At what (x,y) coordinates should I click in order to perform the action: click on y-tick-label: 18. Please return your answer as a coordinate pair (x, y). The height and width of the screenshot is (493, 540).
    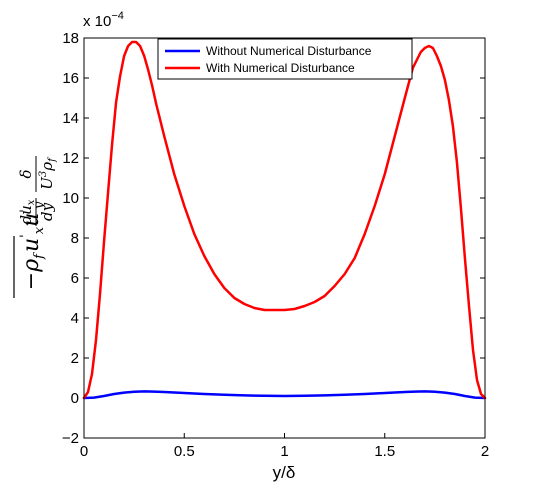
    Looking at the image, I should click on (70, 38).